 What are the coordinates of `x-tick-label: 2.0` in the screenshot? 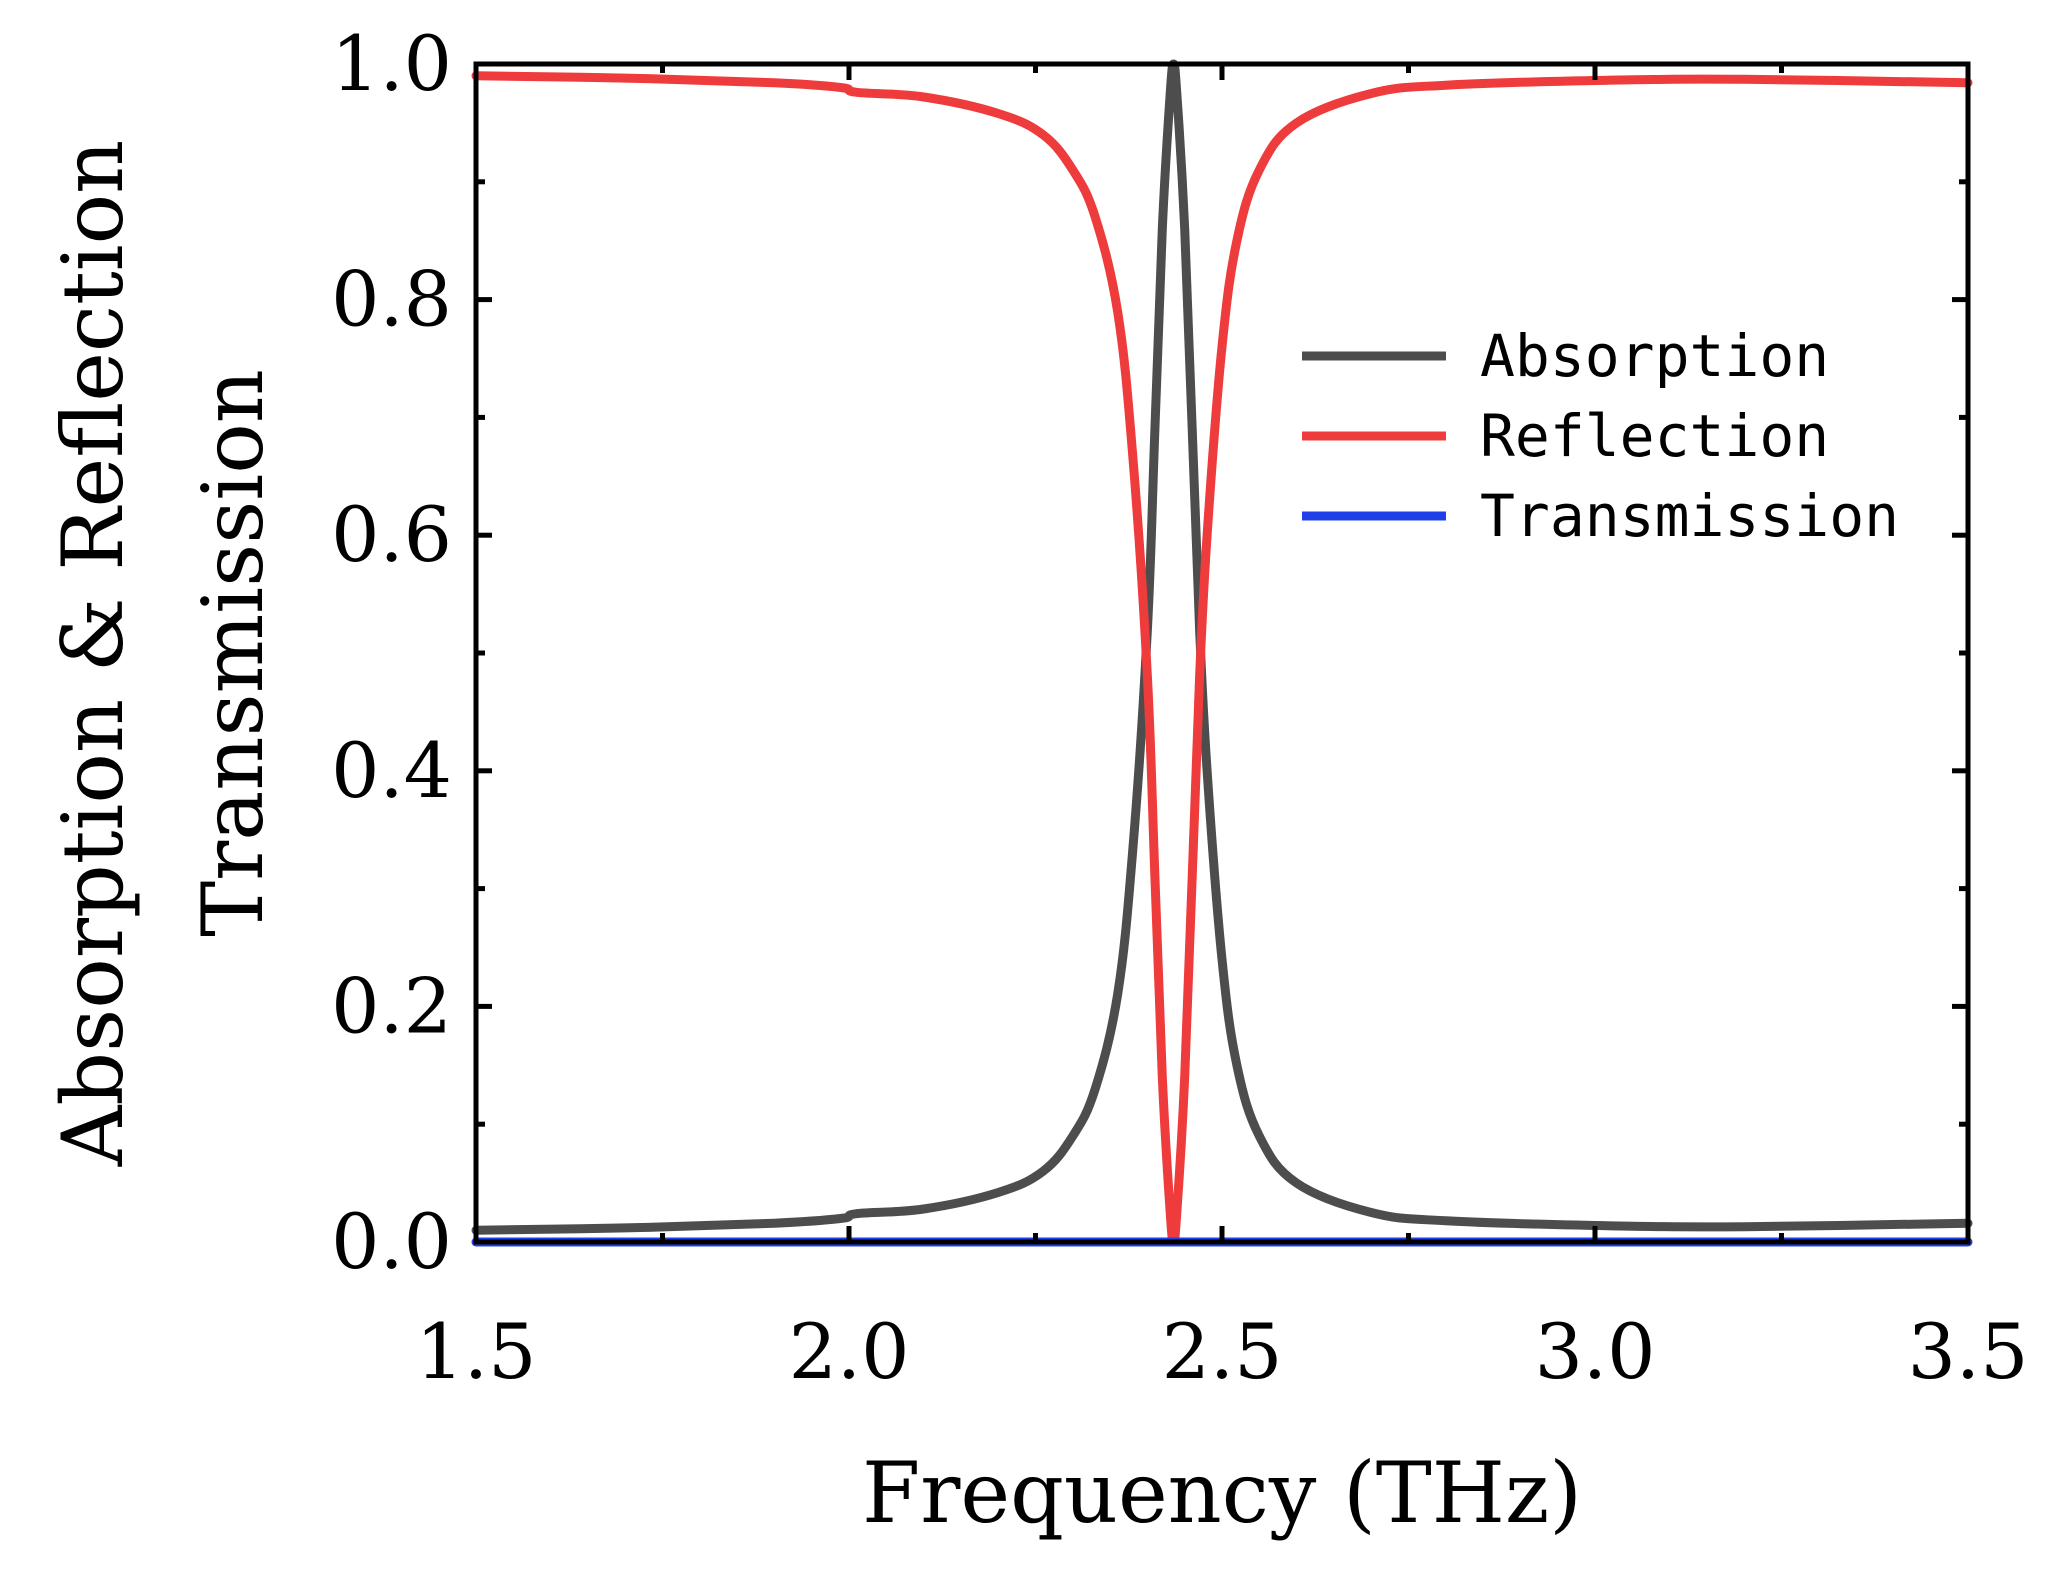 It's located at (849, 1351).